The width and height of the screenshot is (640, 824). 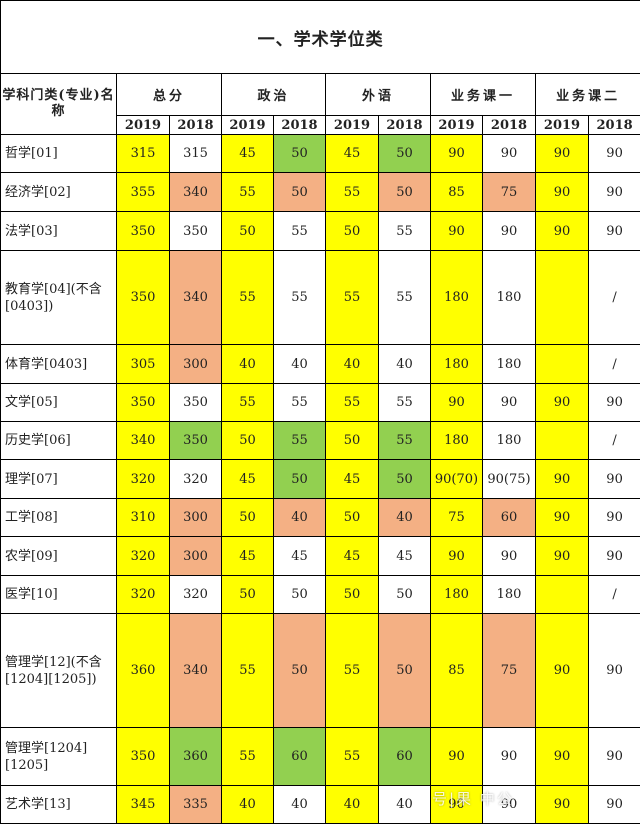 What do you see at coordinates (274, 95) in the screenshot?
I see `header-group-politics: 政治` at bounding box center [274, 95].